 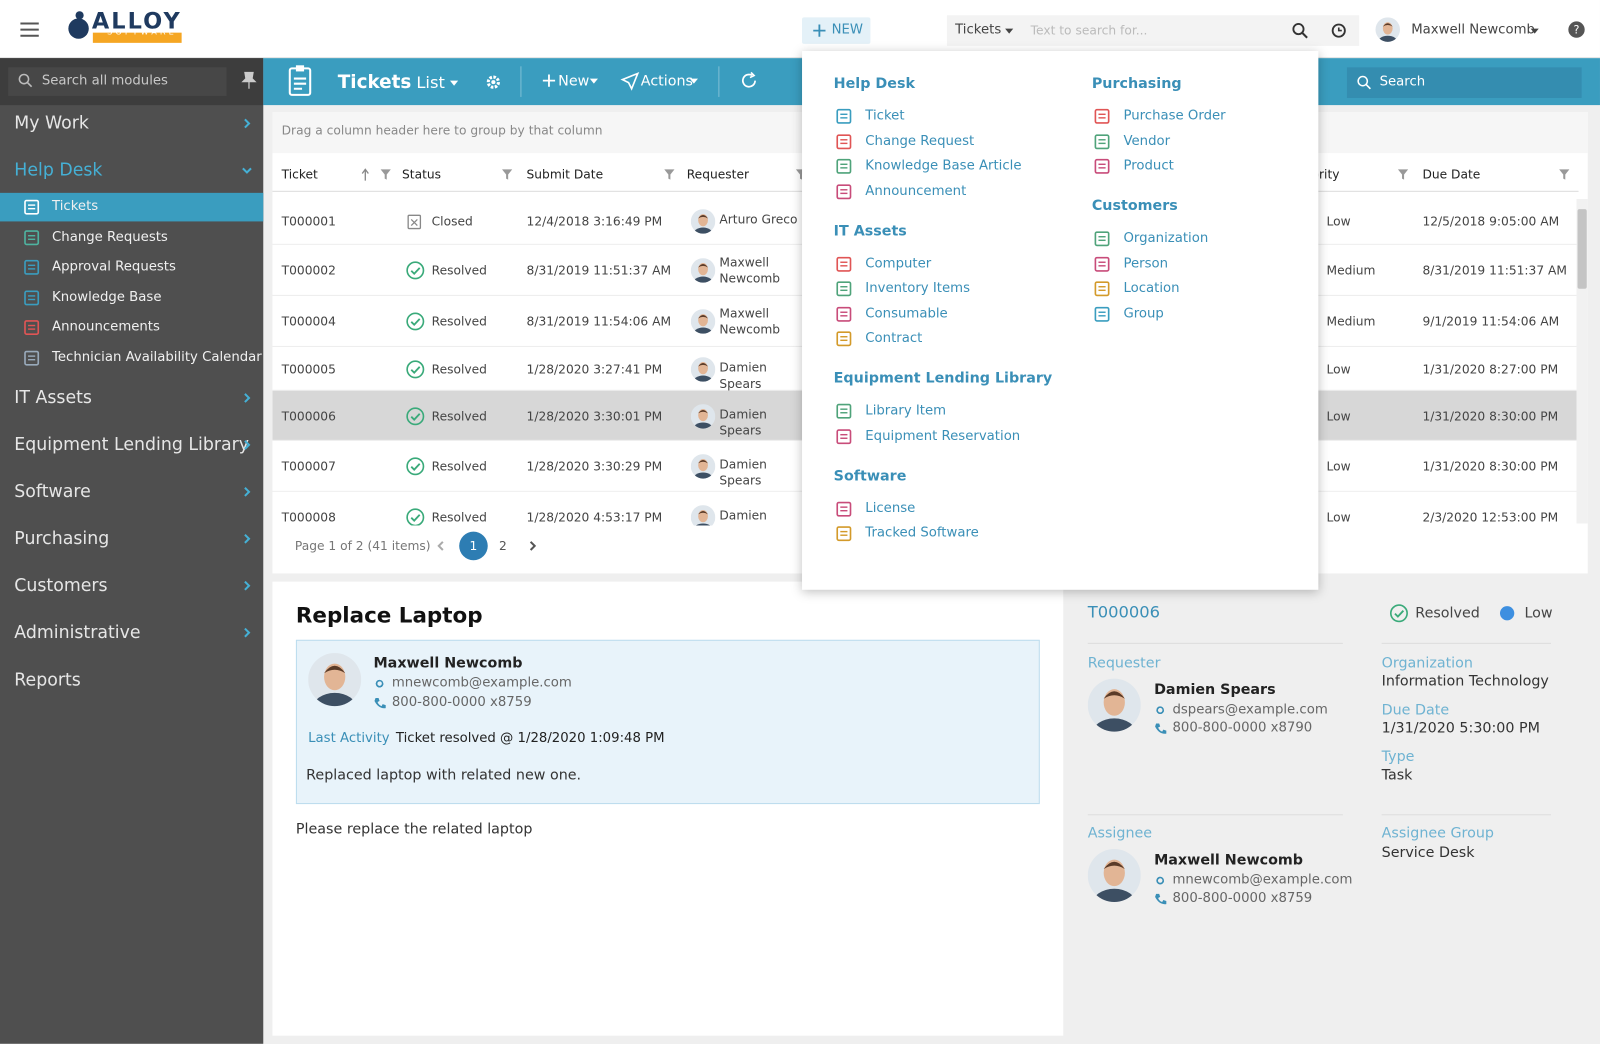 I want to click on sort-icon, so click(x=365, y=174).